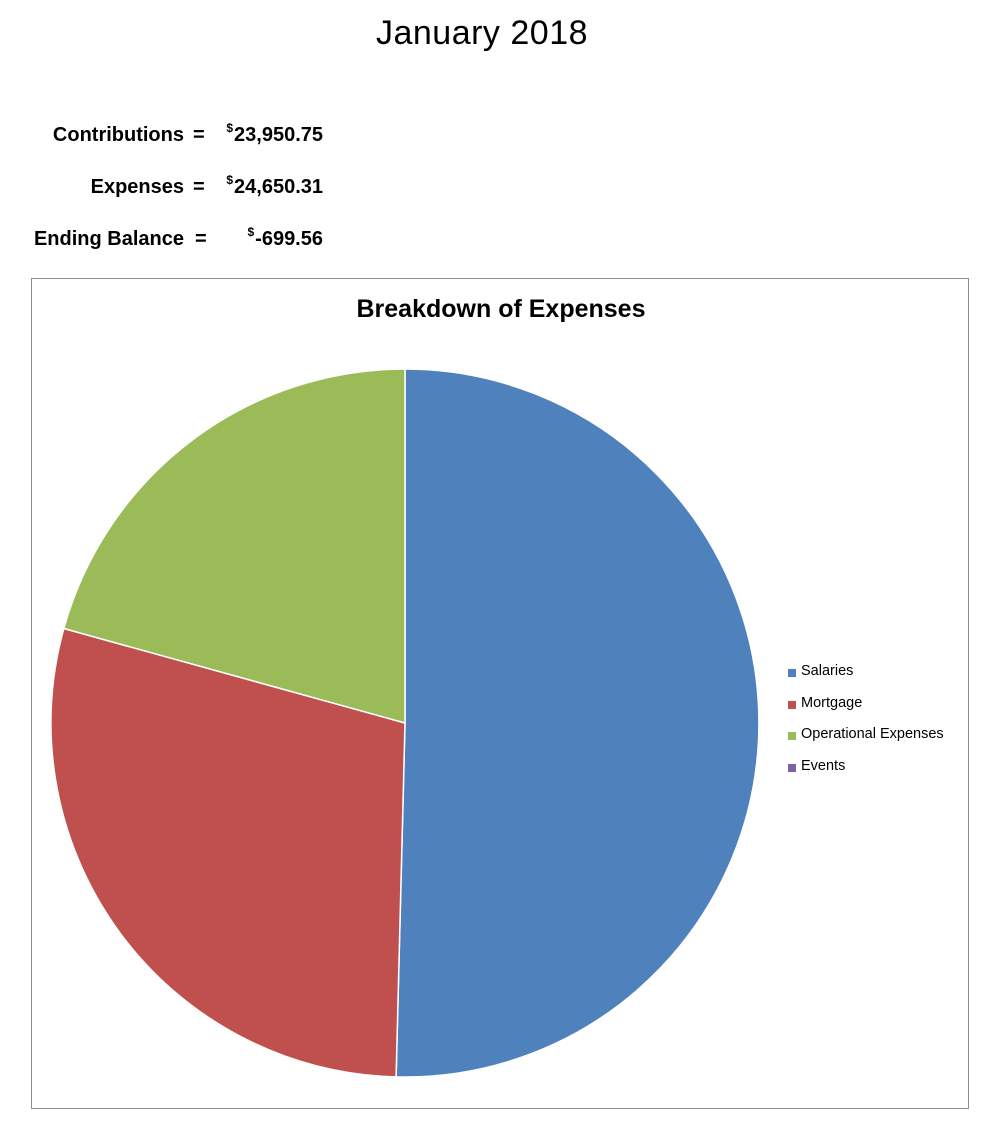 The width and height of the screenshot is (1002, 1140). What do you see at coordinates (210, 241) in the screenshot?
I see `summary-row-ending-balance: Ending Balance = $-699.56` at bounding box center [210, 241].